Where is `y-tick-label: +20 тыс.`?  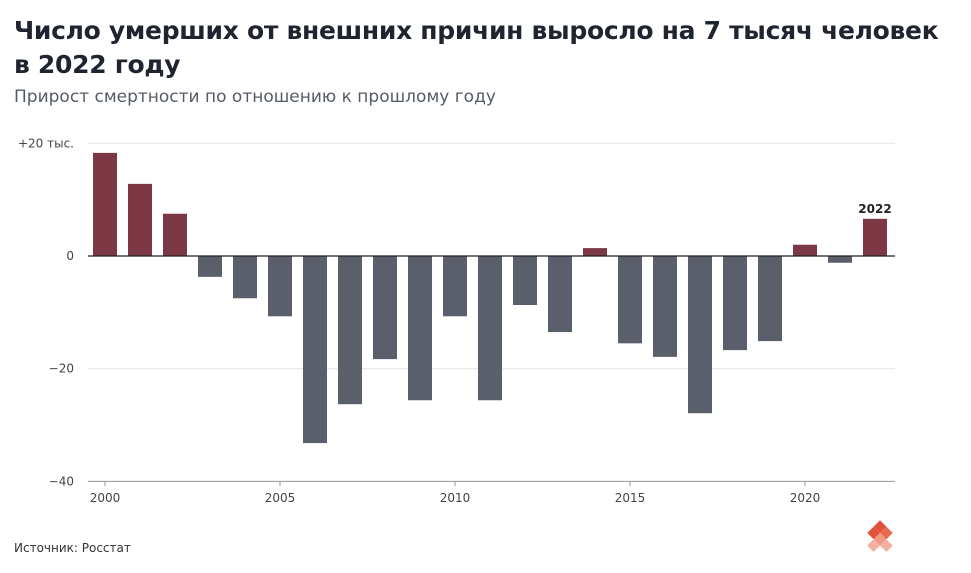
y-tick-label: +20 тыс. is located at coordinates (46, 143).